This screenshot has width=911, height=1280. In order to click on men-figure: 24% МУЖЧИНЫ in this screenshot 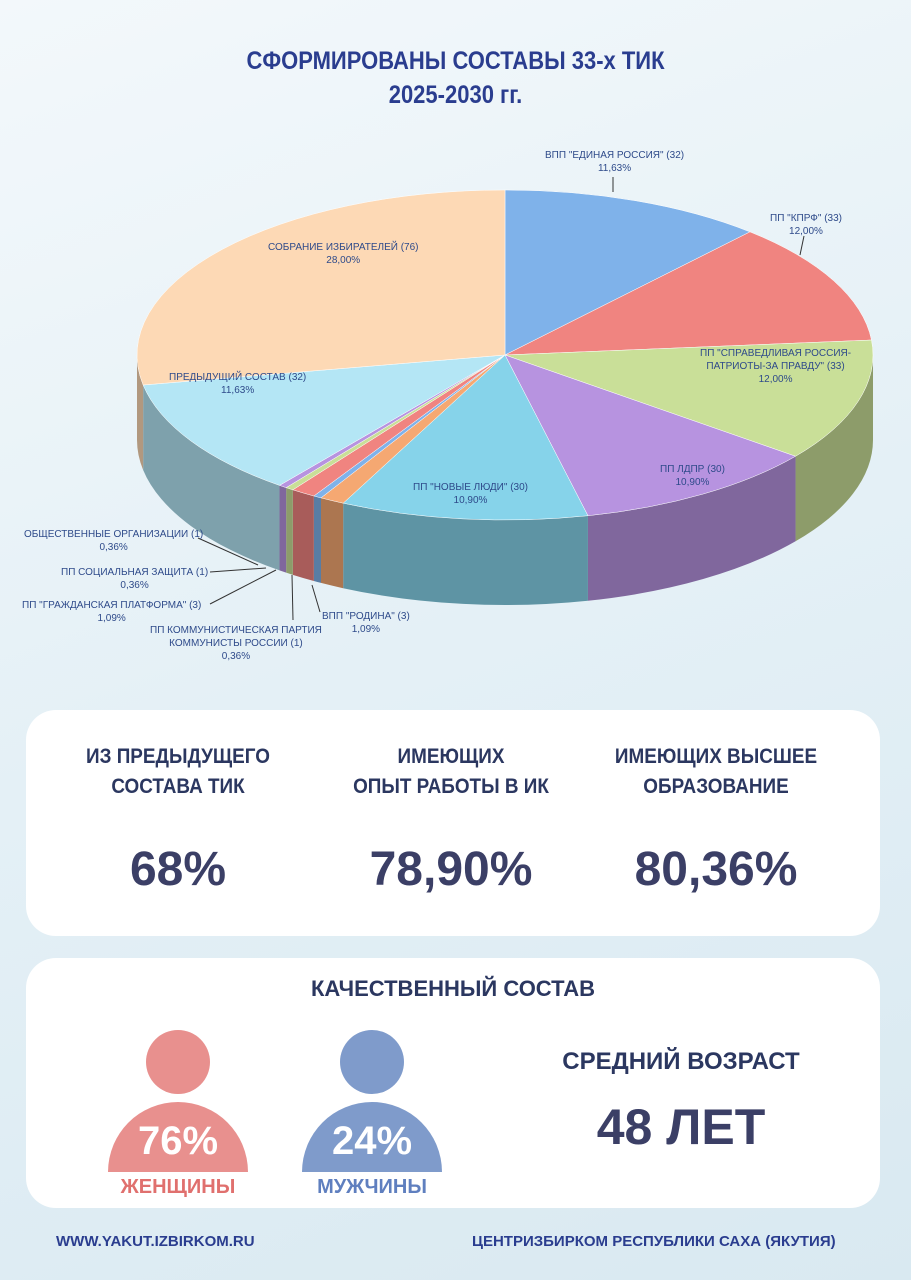, I will do `click(372, 1114)`.